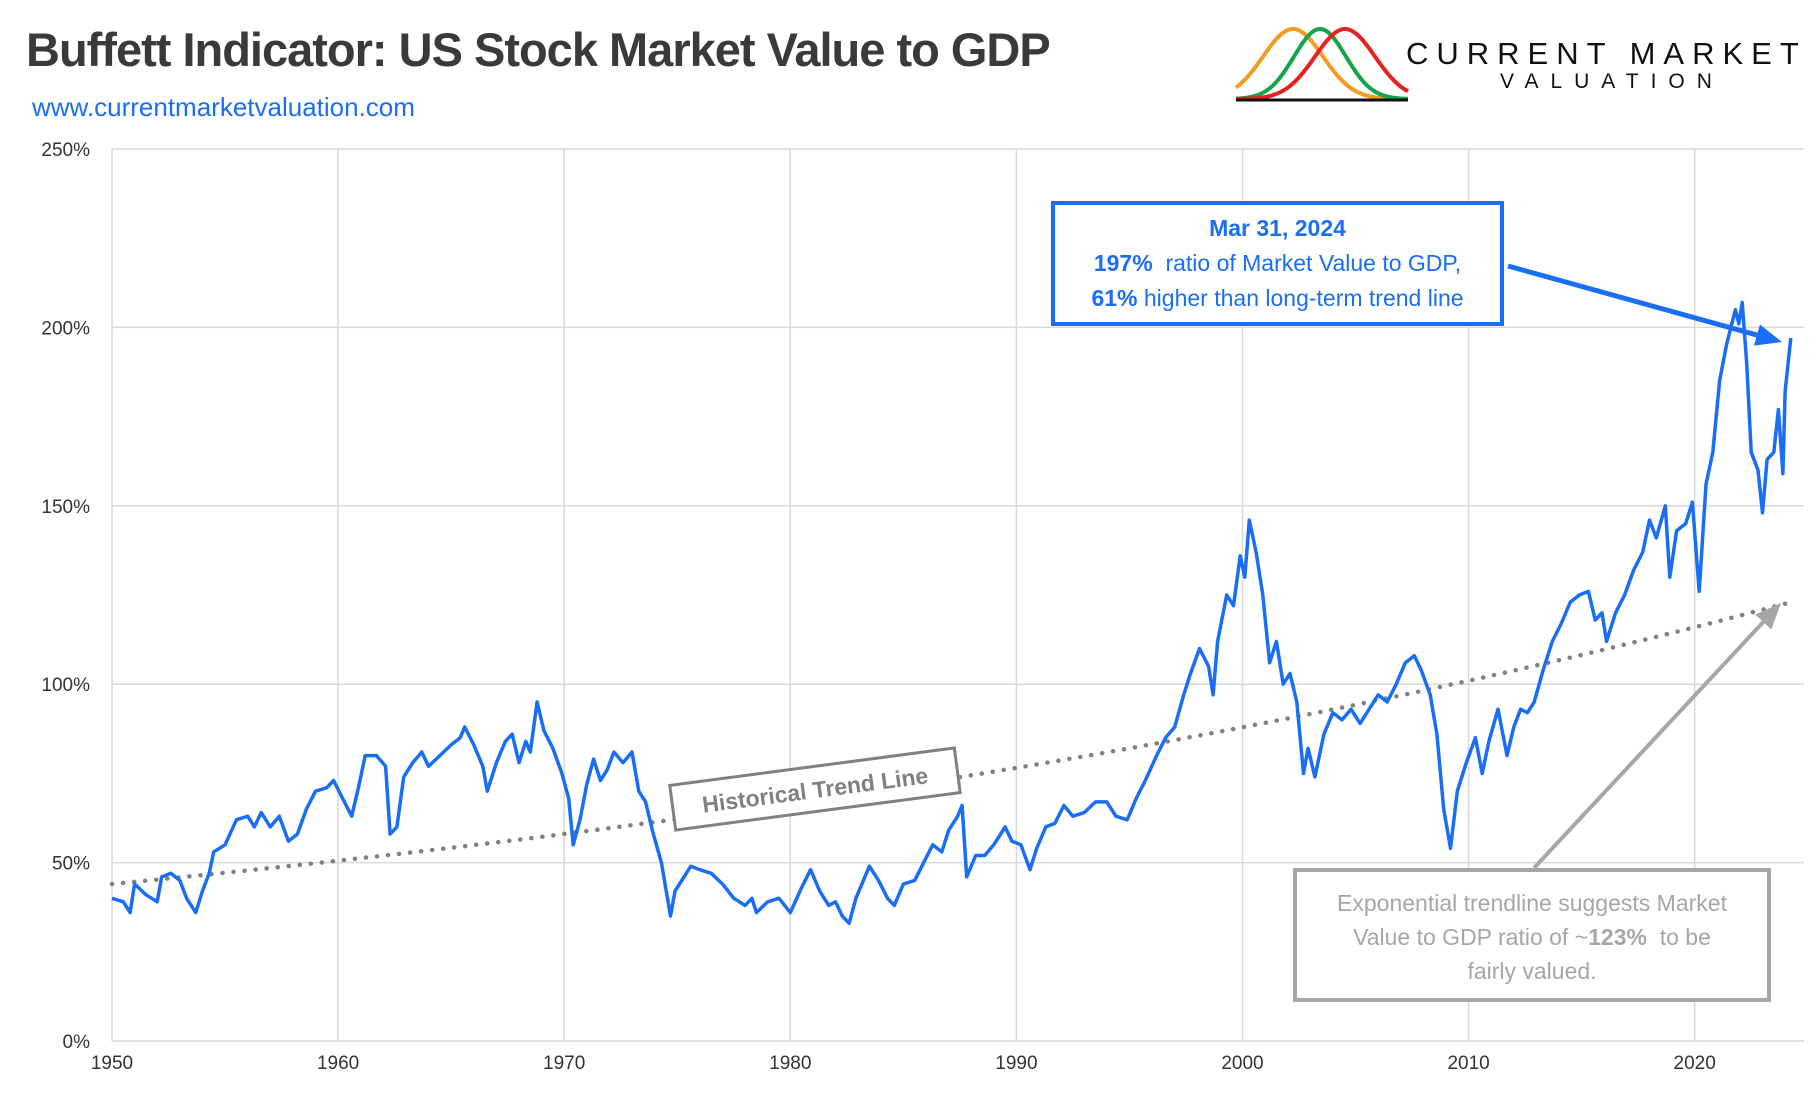  What do you see at coordinates (564, 1063) in the screenshot?
I see `x-tick-label: 1970` at bounding box center [564, 1063].